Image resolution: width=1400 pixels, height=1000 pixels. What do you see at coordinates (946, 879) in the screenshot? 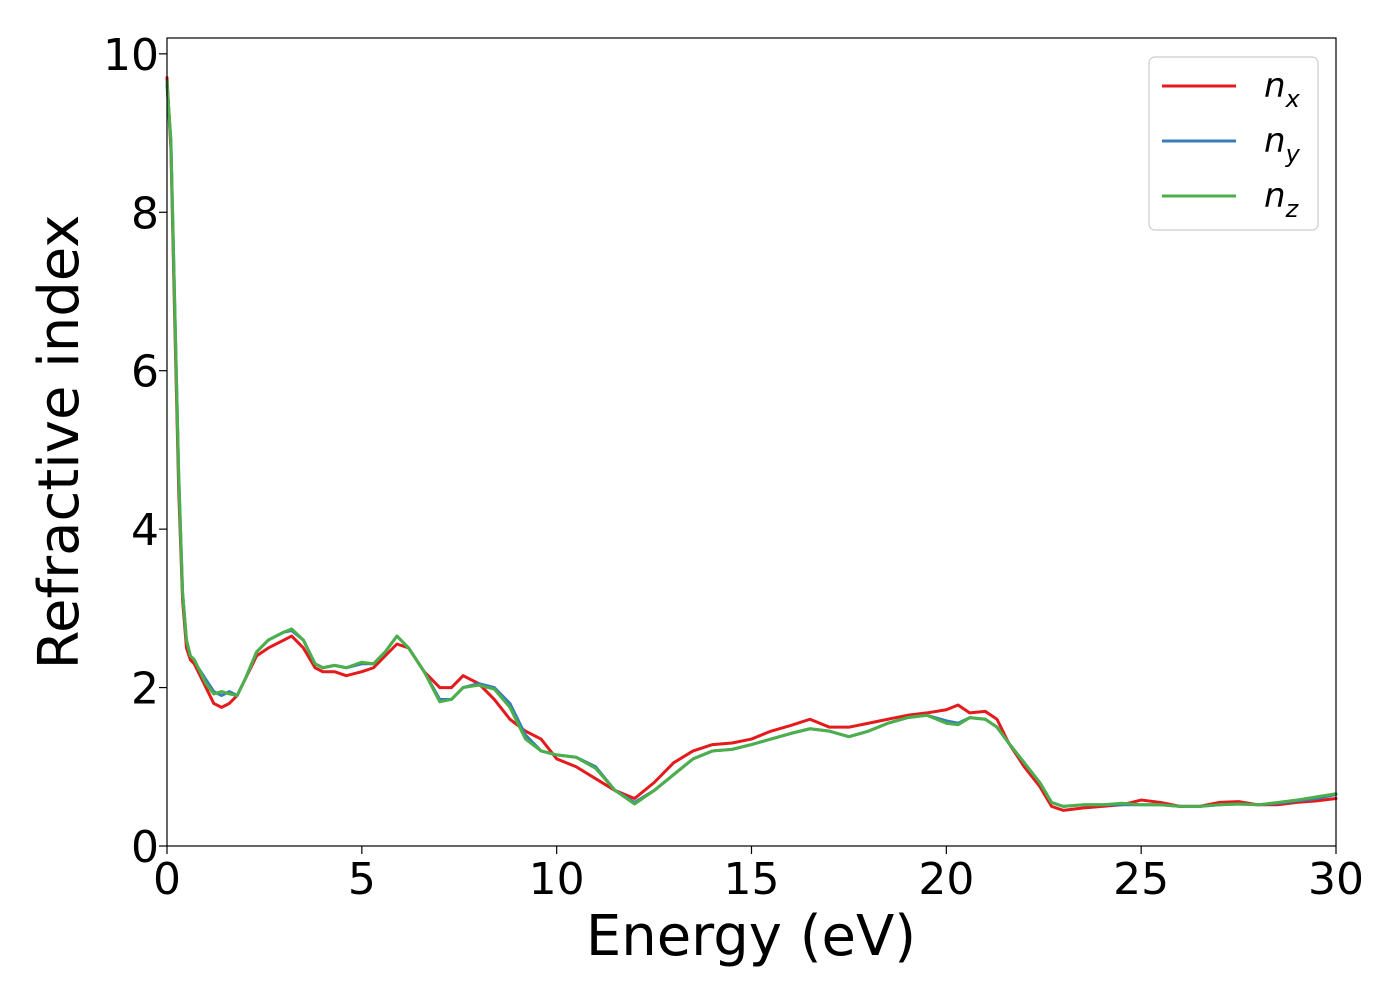
I see `x-tick-label: 20` at bounding box center [946, 879].